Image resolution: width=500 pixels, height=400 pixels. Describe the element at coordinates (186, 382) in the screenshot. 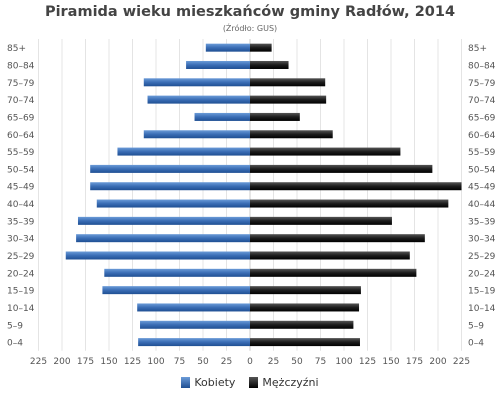

I see `legend-swatch-female` at that location.